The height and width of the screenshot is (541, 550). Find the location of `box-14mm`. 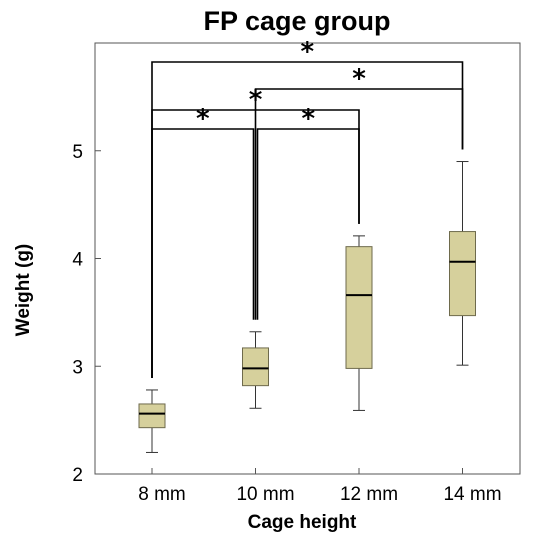

box-14mm is located at coordinates (462, 263).